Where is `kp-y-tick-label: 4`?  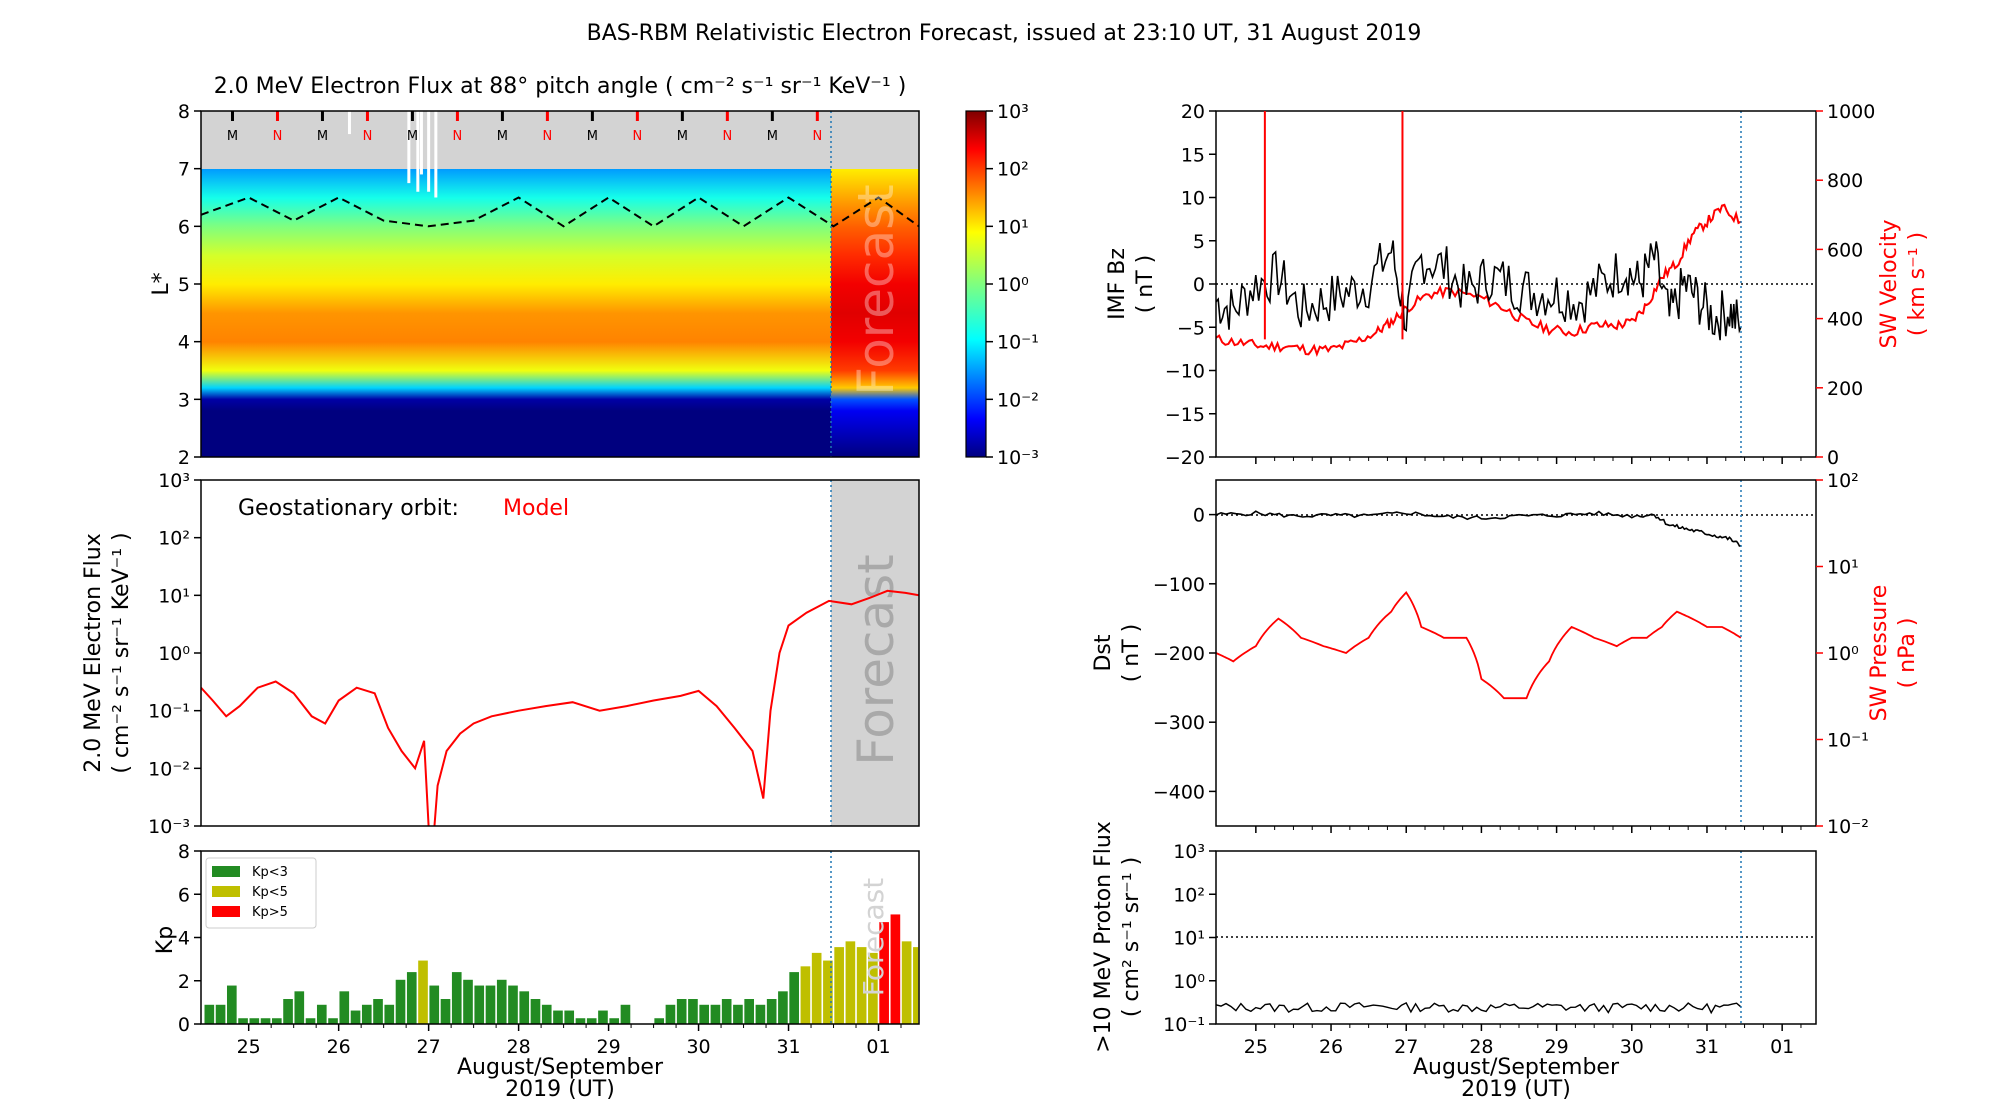
kp-y-tick-label: 4 is located at coordinates (184, 939).